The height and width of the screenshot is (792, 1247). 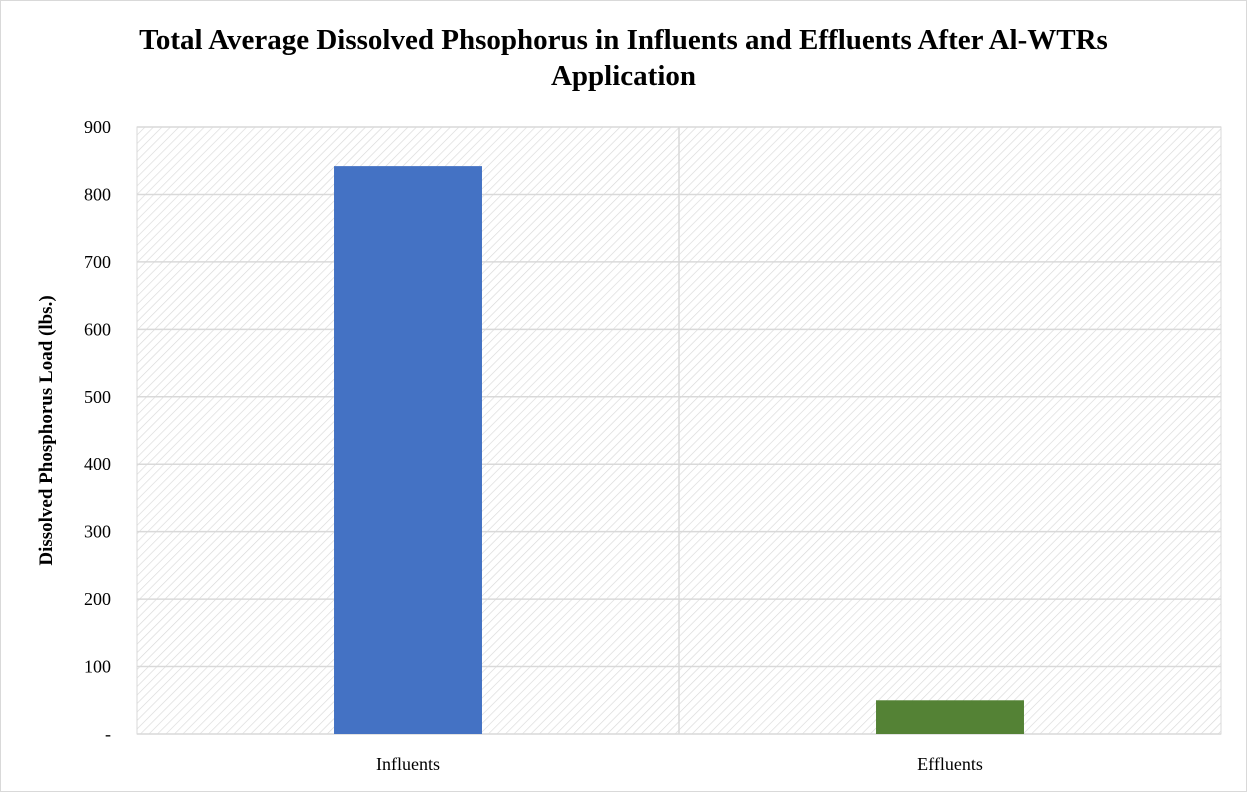 What do you see at coordinates (408, 764) in the screenshot?
I see `x-tick-label: Influents` at bounding box center [408, 764].